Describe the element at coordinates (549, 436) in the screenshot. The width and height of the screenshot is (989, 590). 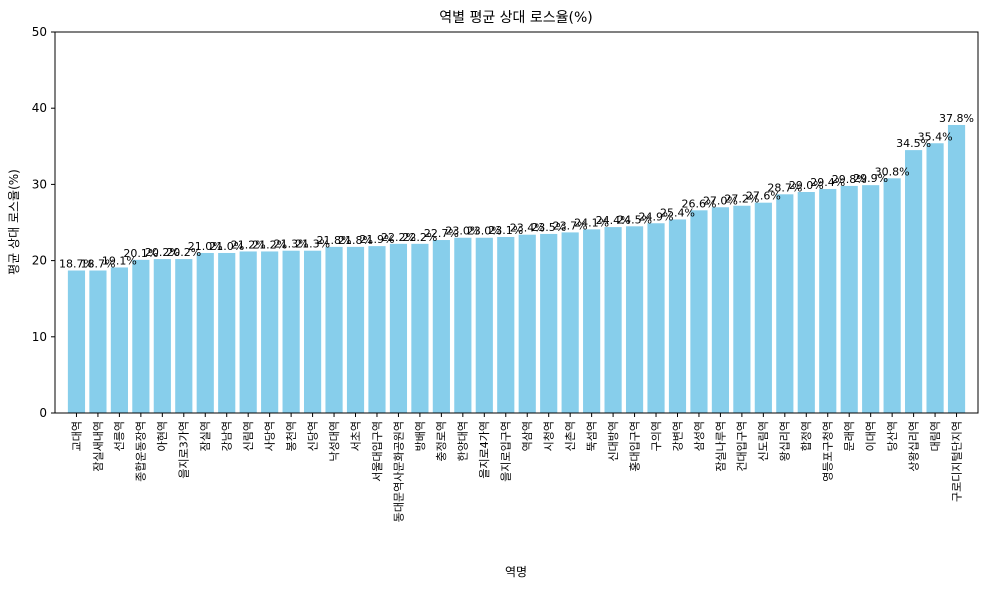
I see `x-tick-label: 시청역` at that location.